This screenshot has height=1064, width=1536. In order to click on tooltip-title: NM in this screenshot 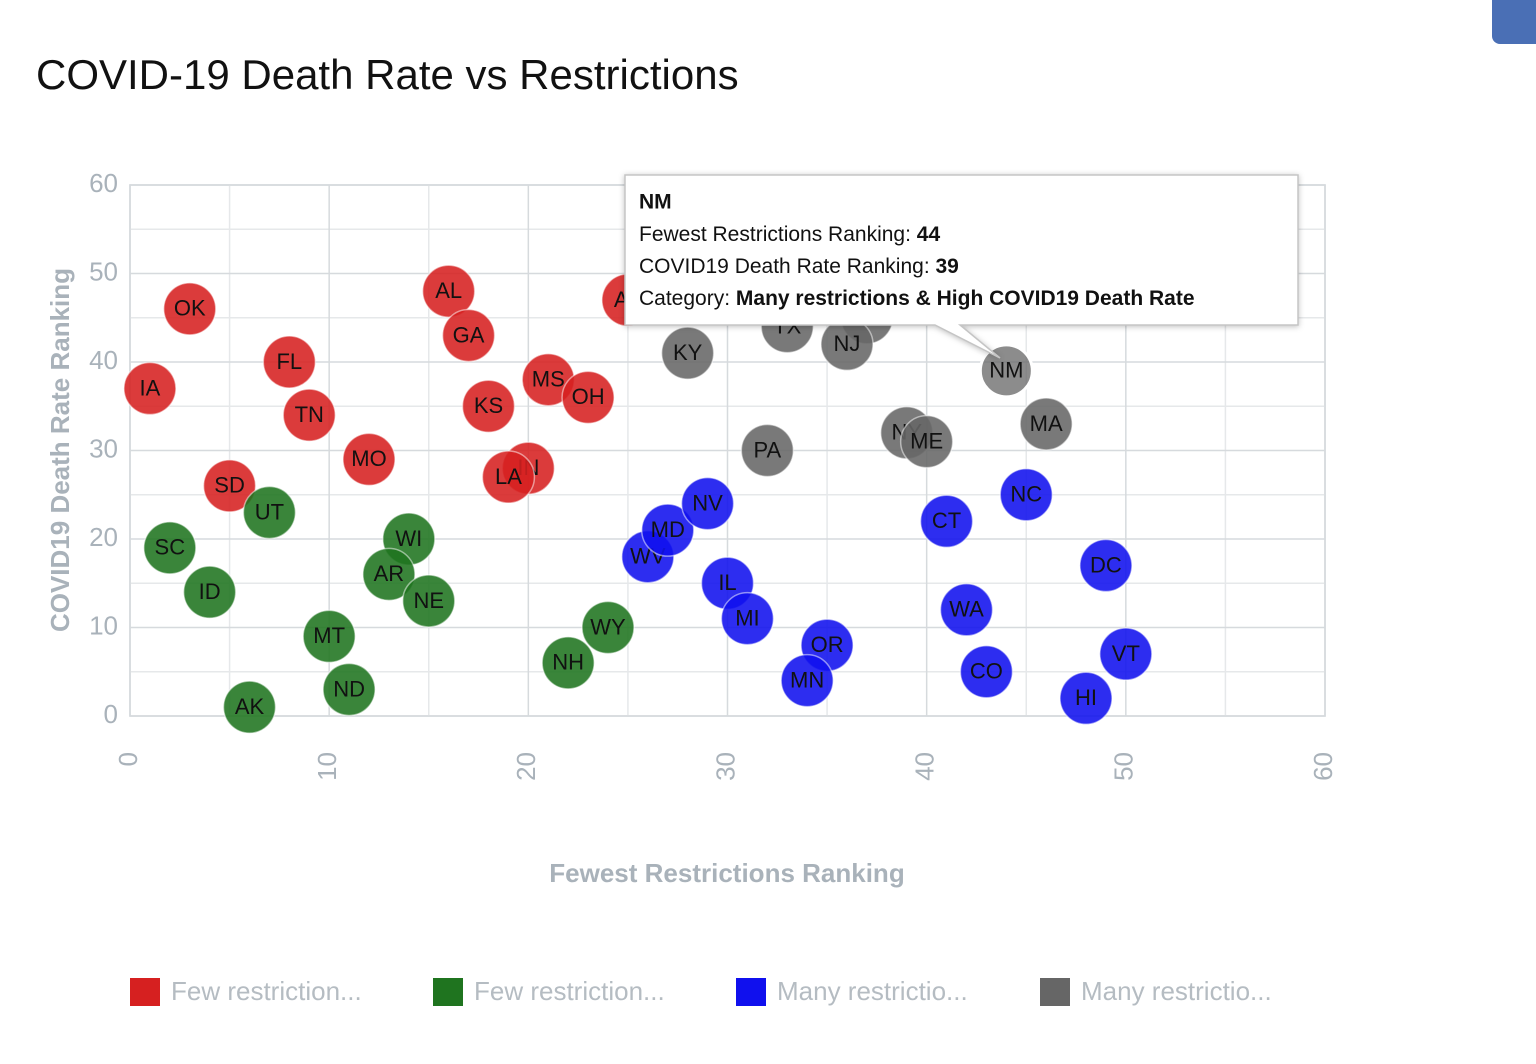, I will do `click(655, 202)`.